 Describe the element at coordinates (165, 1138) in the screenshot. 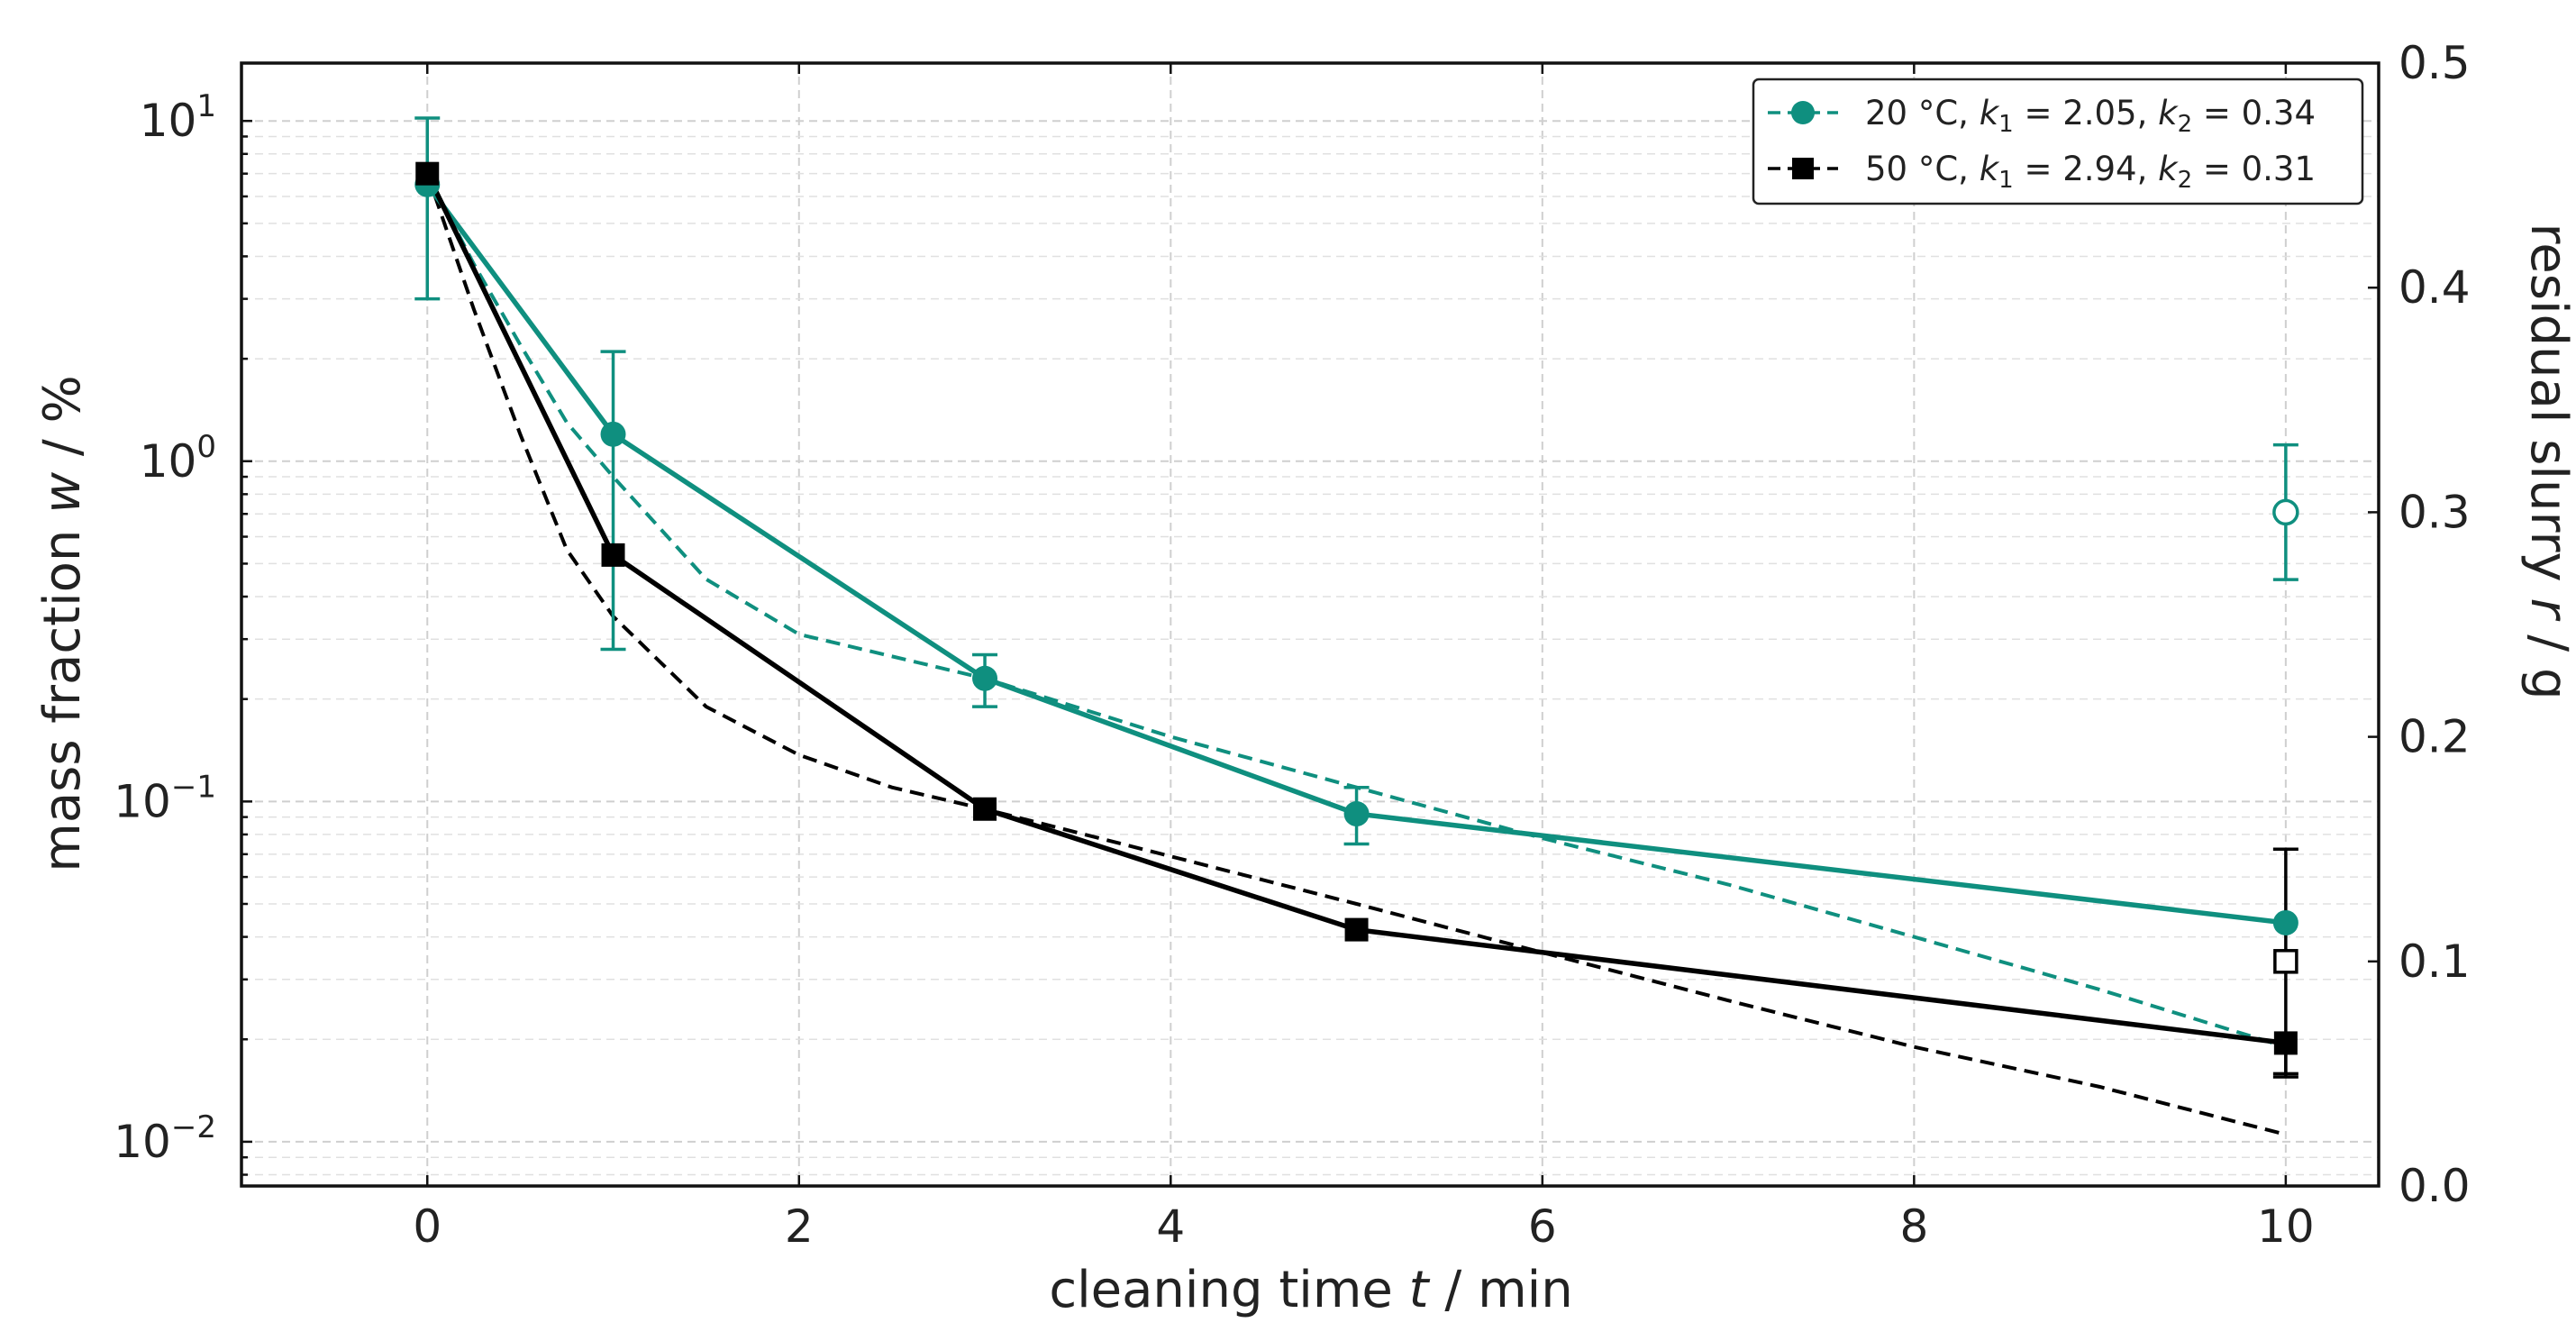

I see `y-tick-label: 10⁻²` at that location.